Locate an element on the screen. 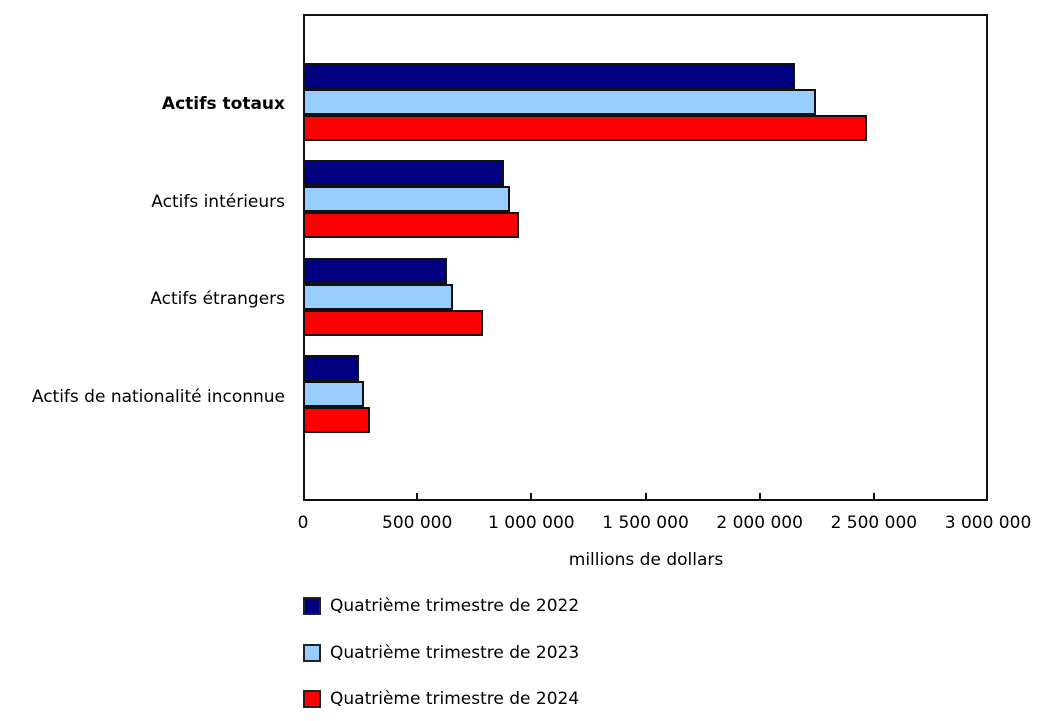  legend-item-2024: Quatrième trimestre de 2024 is located at coordinates (441, 699).